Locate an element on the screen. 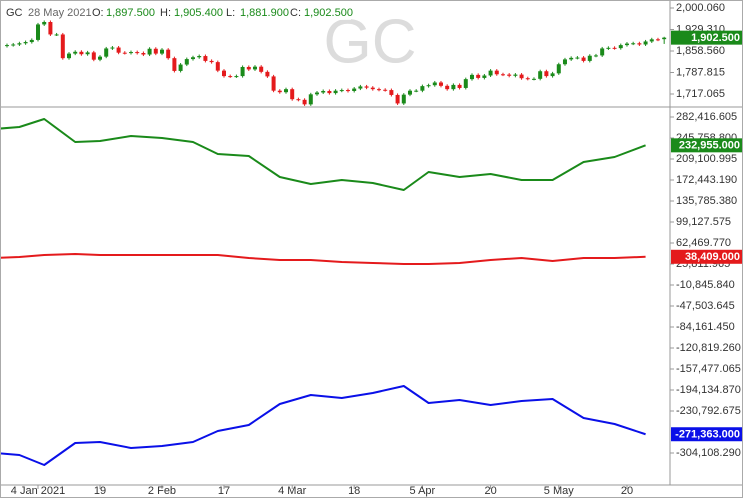 This screenshot has width=743, height=498. y-tick-label: 209,100.995 is located at coordinates (706, 159).